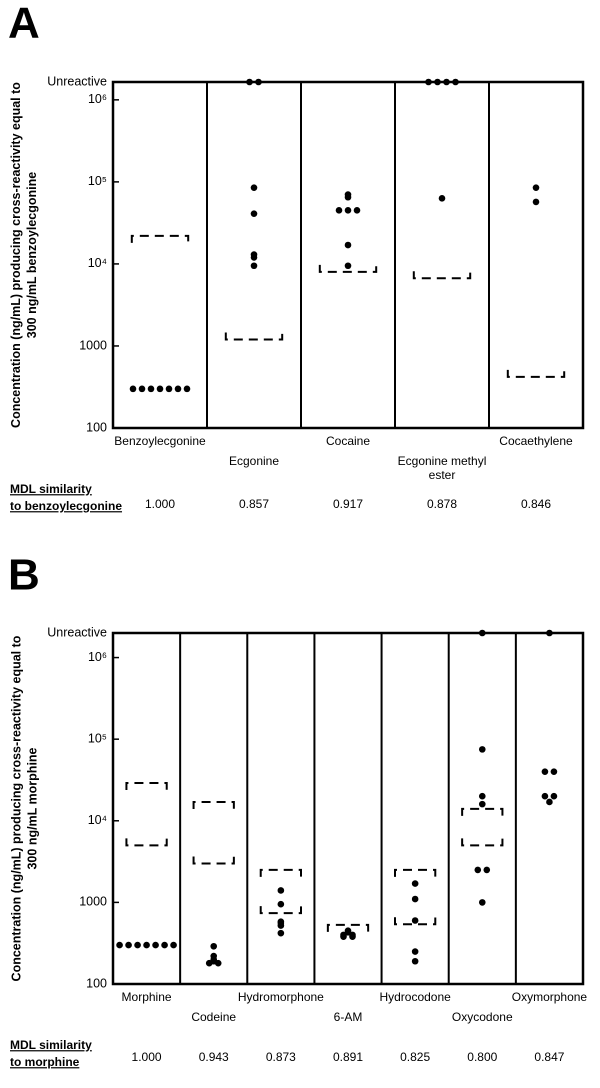  I want to click on similarity-label: to benzoylecgonine, so click(66, 506).